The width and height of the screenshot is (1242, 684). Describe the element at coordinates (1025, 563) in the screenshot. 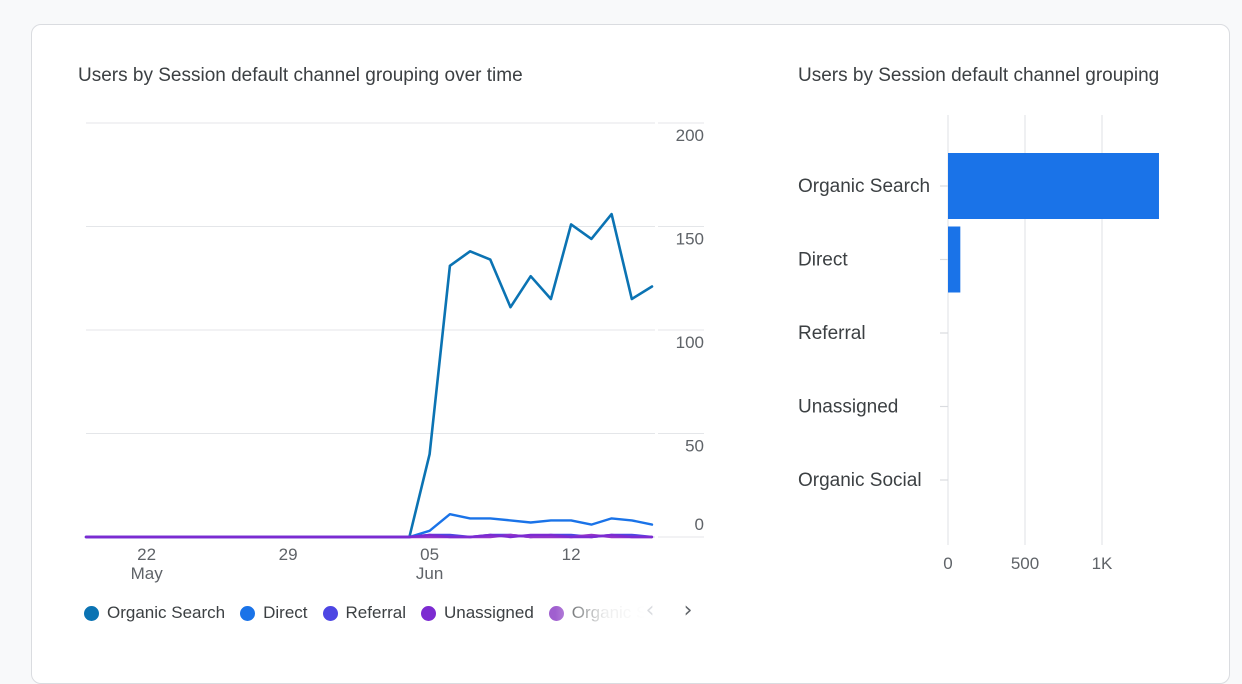

I see `x-tick-label: 500` at that location.